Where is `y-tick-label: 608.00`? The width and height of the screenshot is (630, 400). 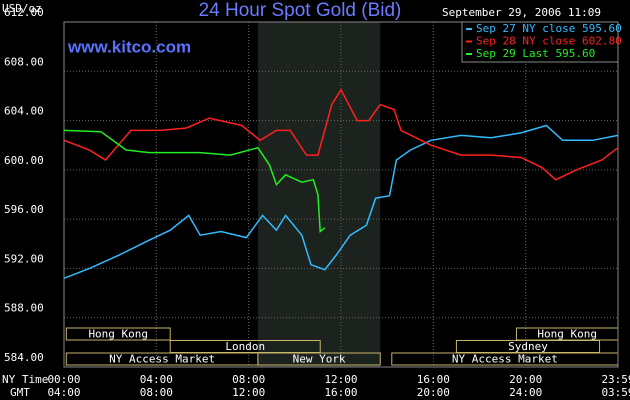 y-tick-label: 608.00 is located at coordinates (24, 61).